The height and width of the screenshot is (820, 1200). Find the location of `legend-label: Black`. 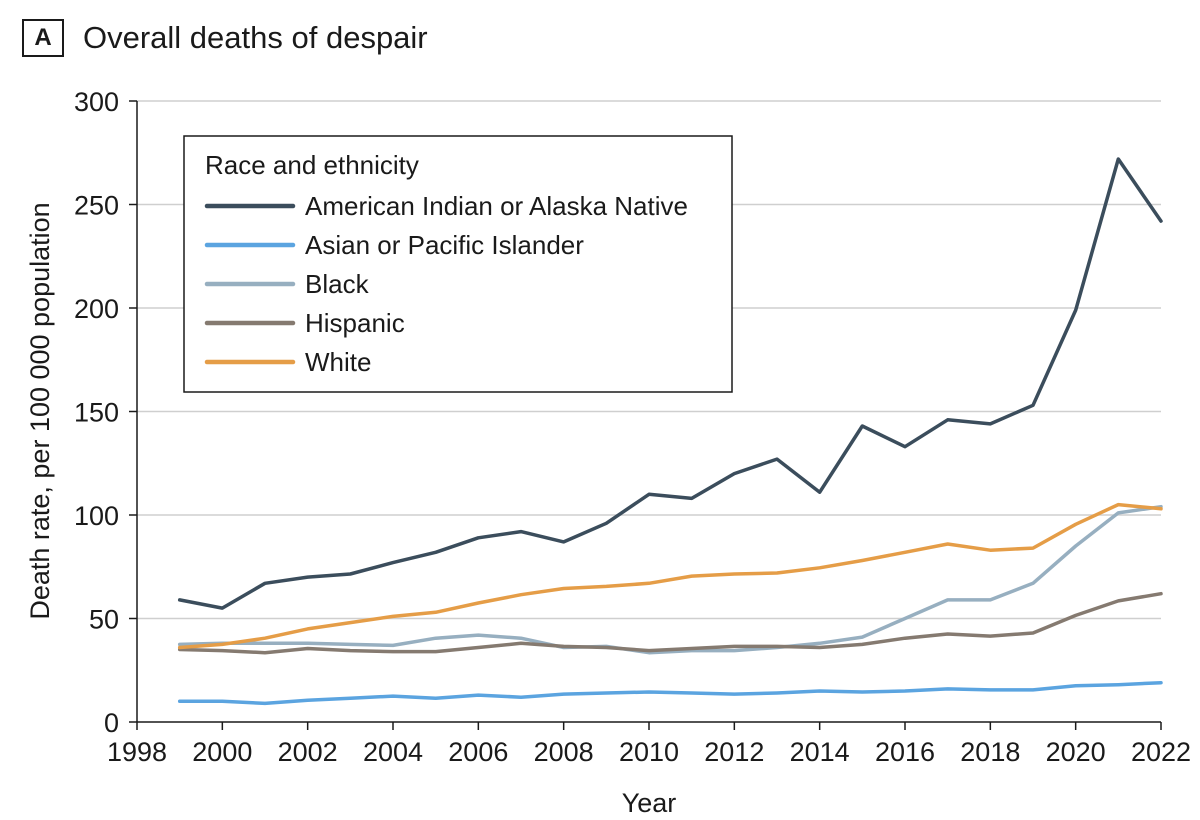

legend-label: Black is located at coordinates (337, 284).